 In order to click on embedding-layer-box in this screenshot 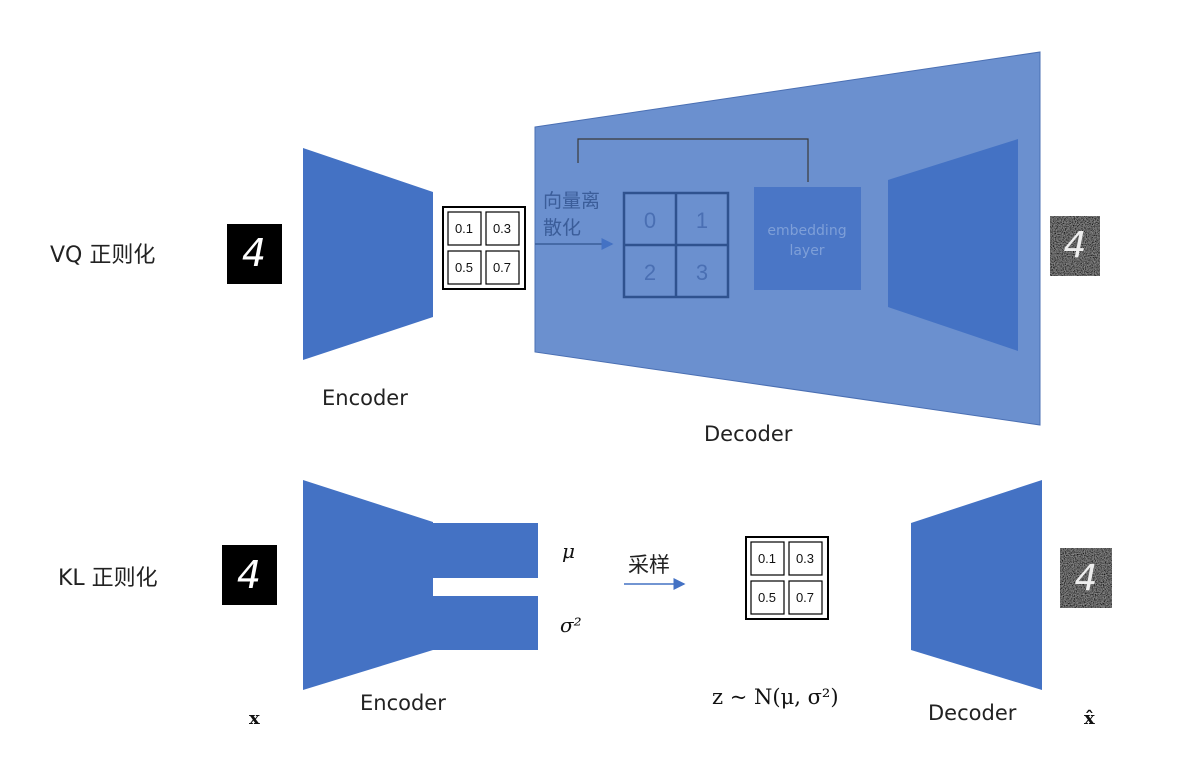, I will do `click(807, 238)`.